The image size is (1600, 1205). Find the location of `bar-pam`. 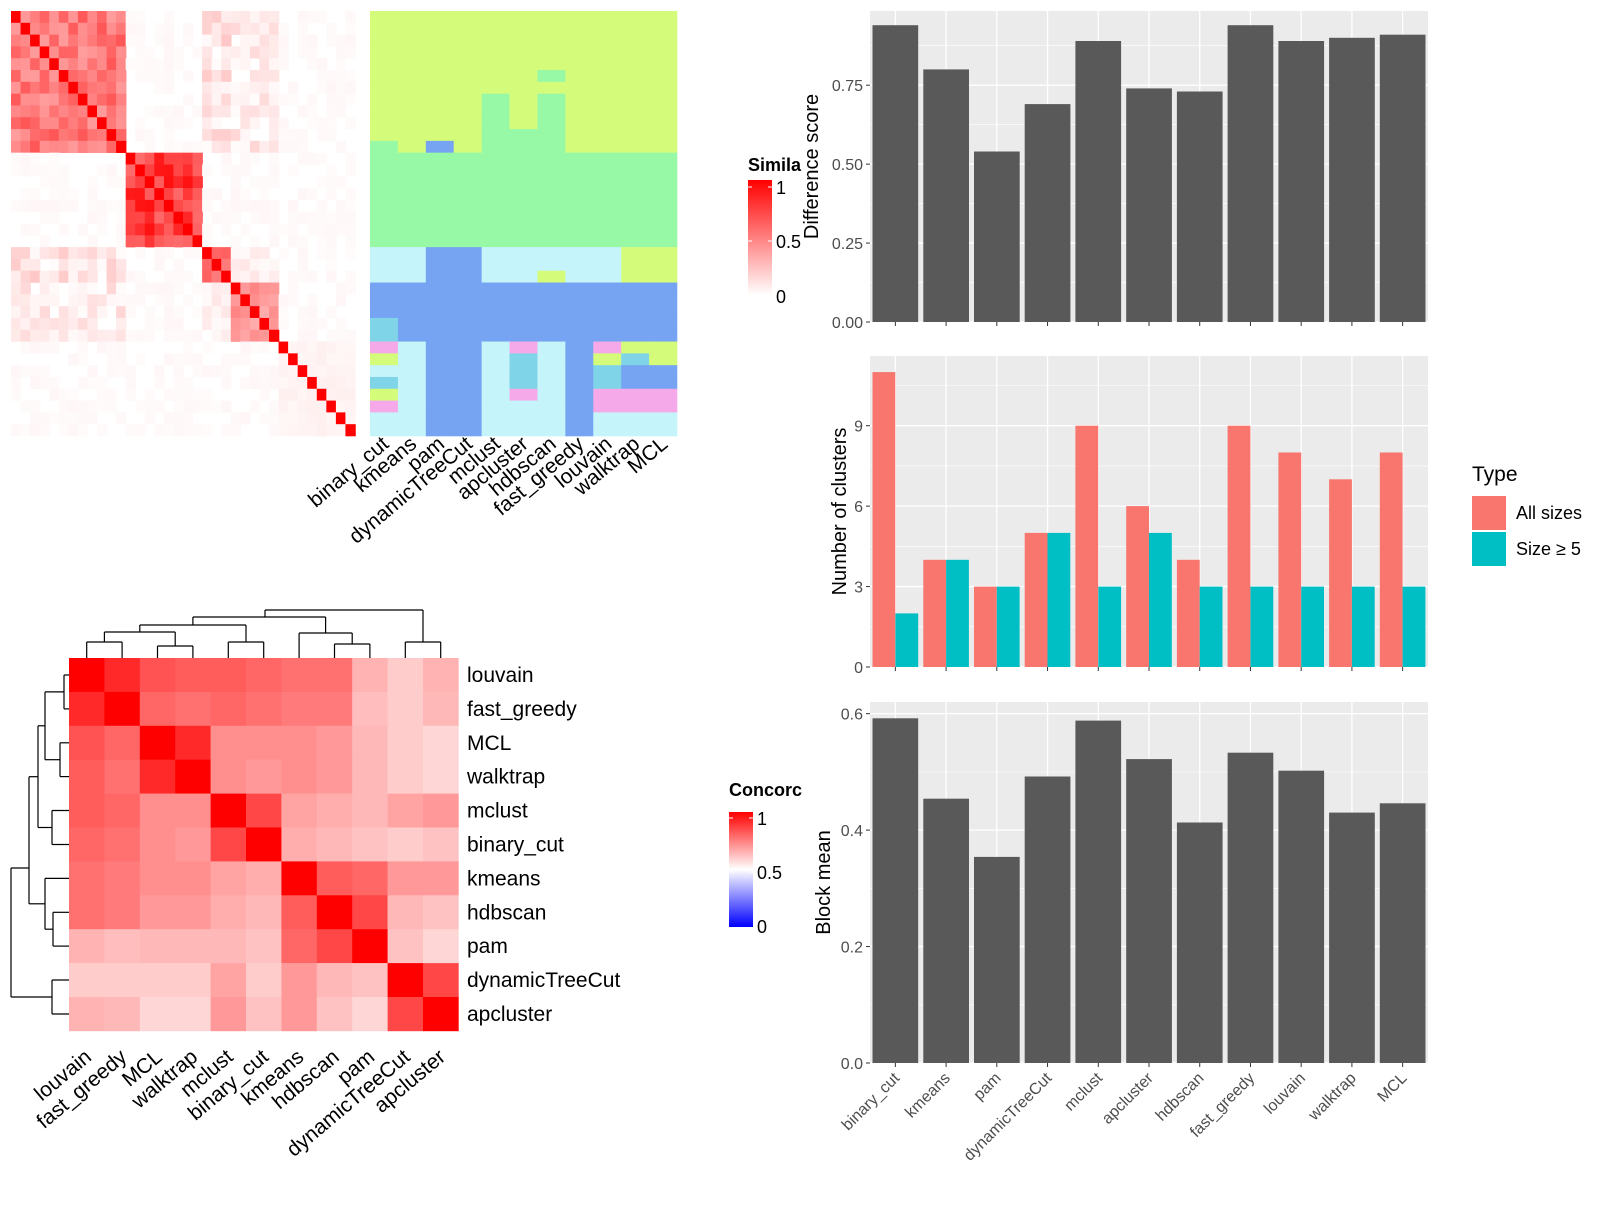

bar-pam is located at coordinates (997, 959).